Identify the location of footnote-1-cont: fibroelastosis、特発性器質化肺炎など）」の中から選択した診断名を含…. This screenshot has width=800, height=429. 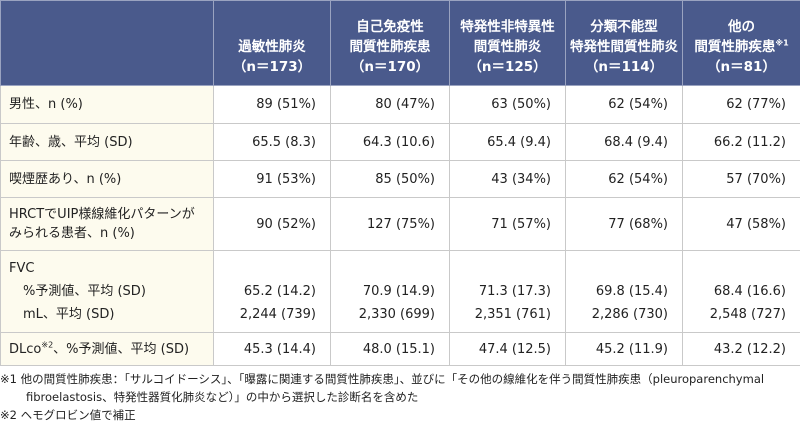
(222, 397).